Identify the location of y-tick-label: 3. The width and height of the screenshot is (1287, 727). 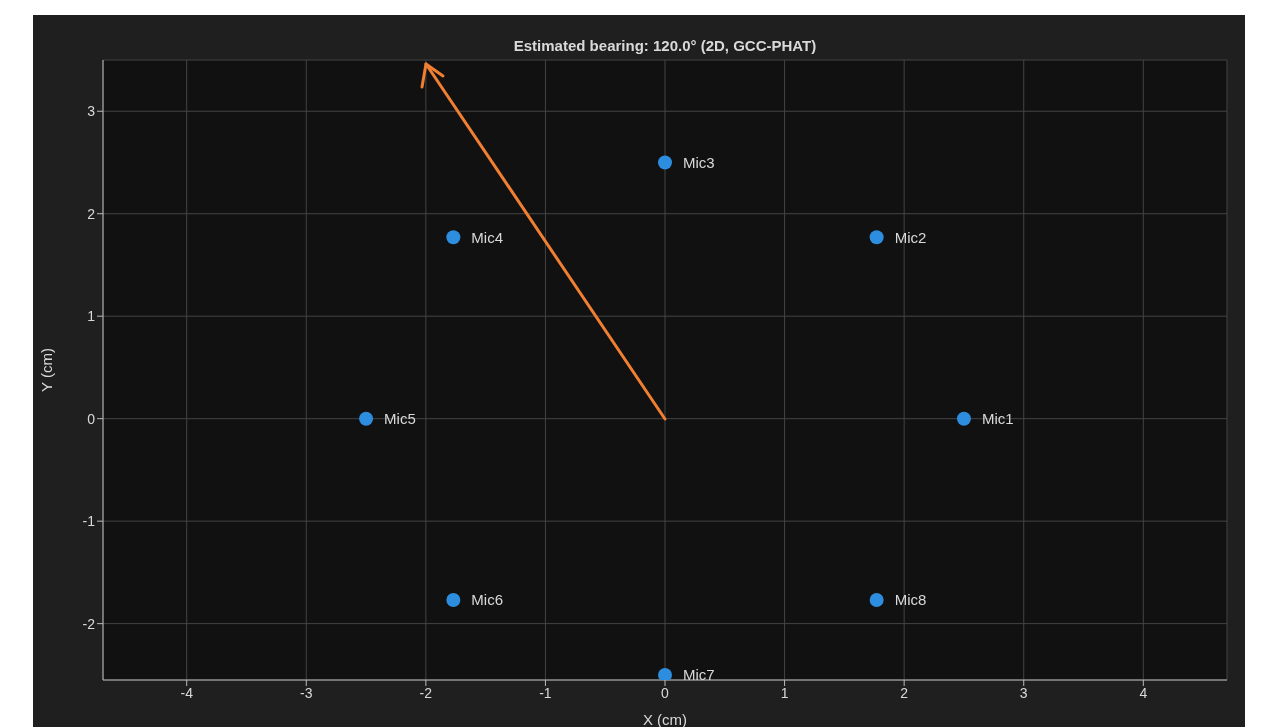
(91, 111).